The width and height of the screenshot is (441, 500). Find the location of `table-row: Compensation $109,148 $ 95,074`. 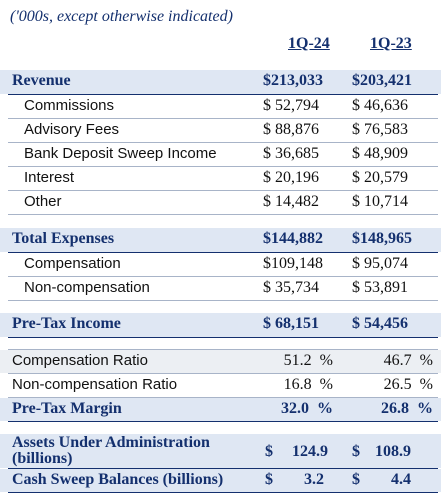

table-row: Compensation $109,148 $ 95,074 is located at coordinates (220, 264).